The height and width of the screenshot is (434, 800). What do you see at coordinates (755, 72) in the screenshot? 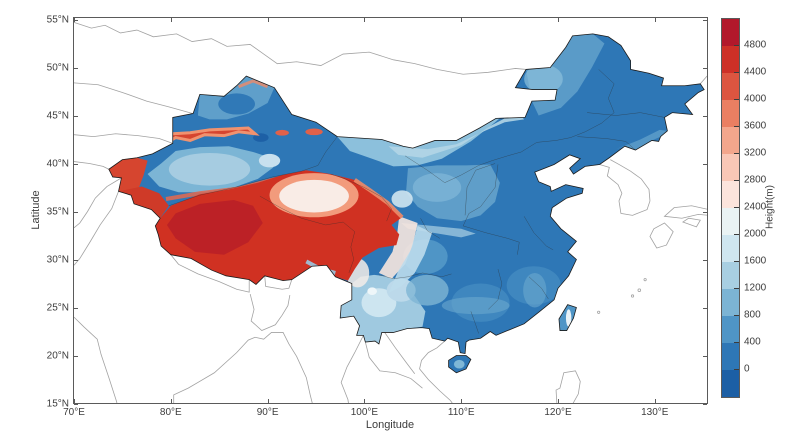
I see `colorbar-tick-label: 4400` at bounding box center [755, 72].